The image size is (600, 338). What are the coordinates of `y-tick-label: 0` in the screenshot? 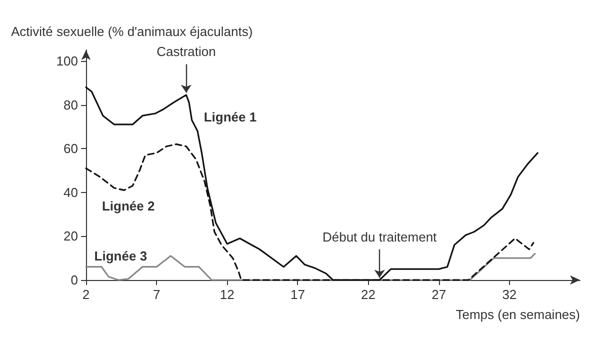 It's located at (74, 280).